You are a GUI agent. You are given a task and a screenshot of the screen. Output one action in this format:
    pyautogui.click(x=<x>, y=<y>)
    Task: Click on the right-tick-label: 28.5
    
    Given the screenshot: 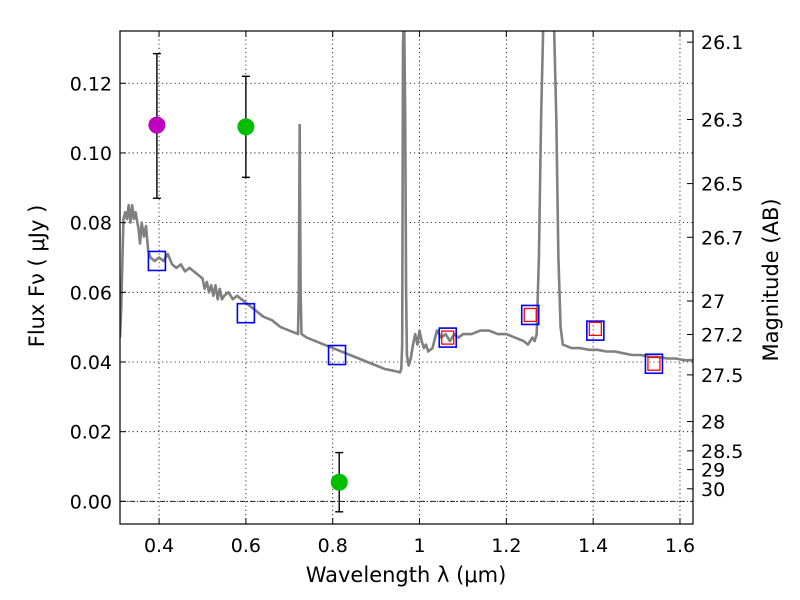 What is the action you would take?
    pyautogui.click(x=722, y=452)
    